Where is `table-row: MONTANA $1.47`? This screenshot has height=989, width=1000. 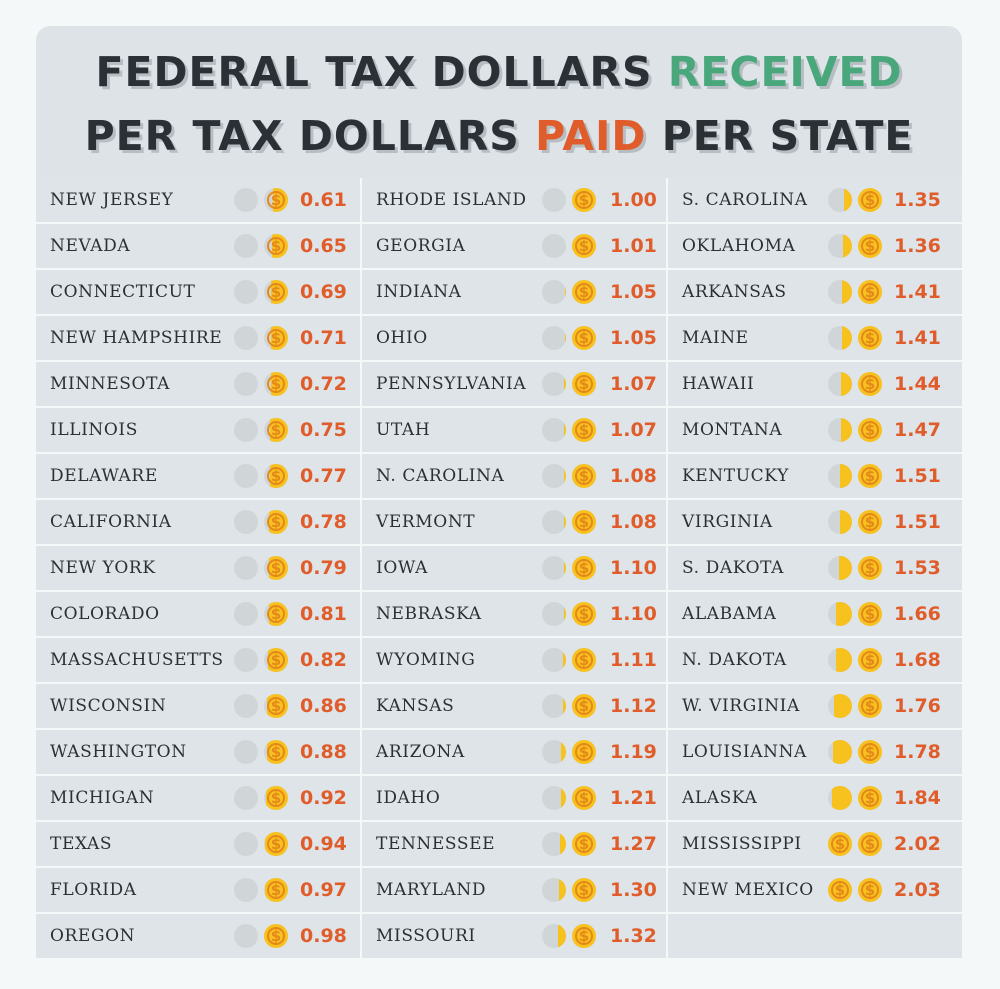
table-row: MONTANA $1.47 is located at coordinates (815, 430).